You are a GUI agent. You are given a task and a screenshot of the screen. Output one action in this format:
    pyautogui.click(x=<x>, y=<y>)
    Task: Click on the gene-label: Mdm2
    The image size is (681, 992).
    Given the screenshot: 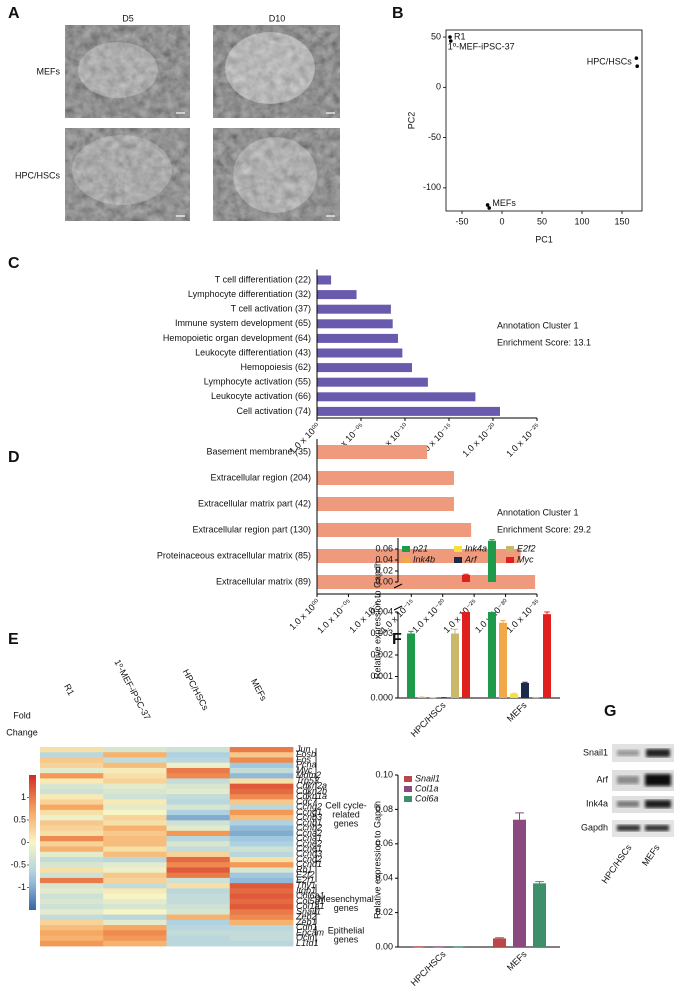 What is the action you would take?
    pyautogui.click(x=308, y=775)
    